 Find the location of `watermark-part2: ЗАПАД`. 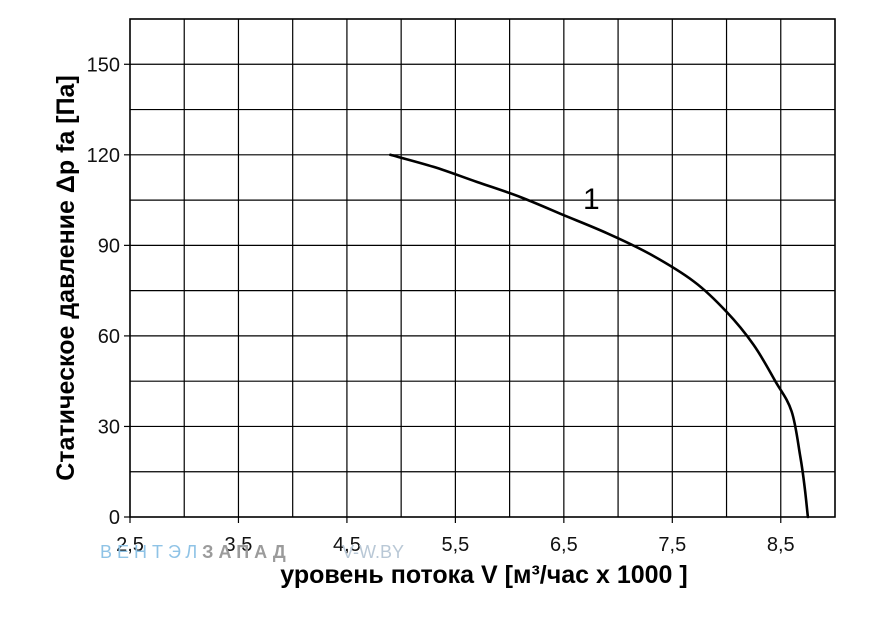

watermark-part2: ЗАПАД is located at coordinates (246, 552).